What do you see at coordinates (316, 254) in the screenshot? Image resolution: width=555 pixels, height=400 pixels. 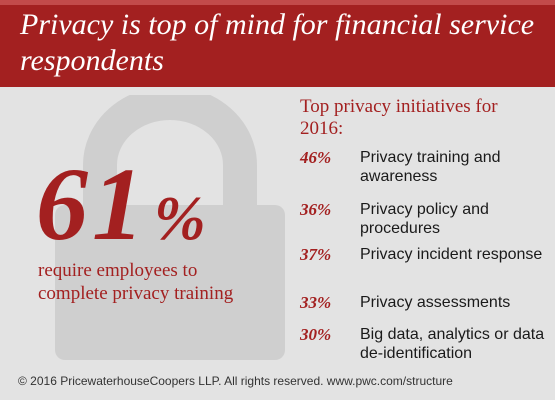 I see `initiative-percent: 37%` at bounding box center [316, 254].